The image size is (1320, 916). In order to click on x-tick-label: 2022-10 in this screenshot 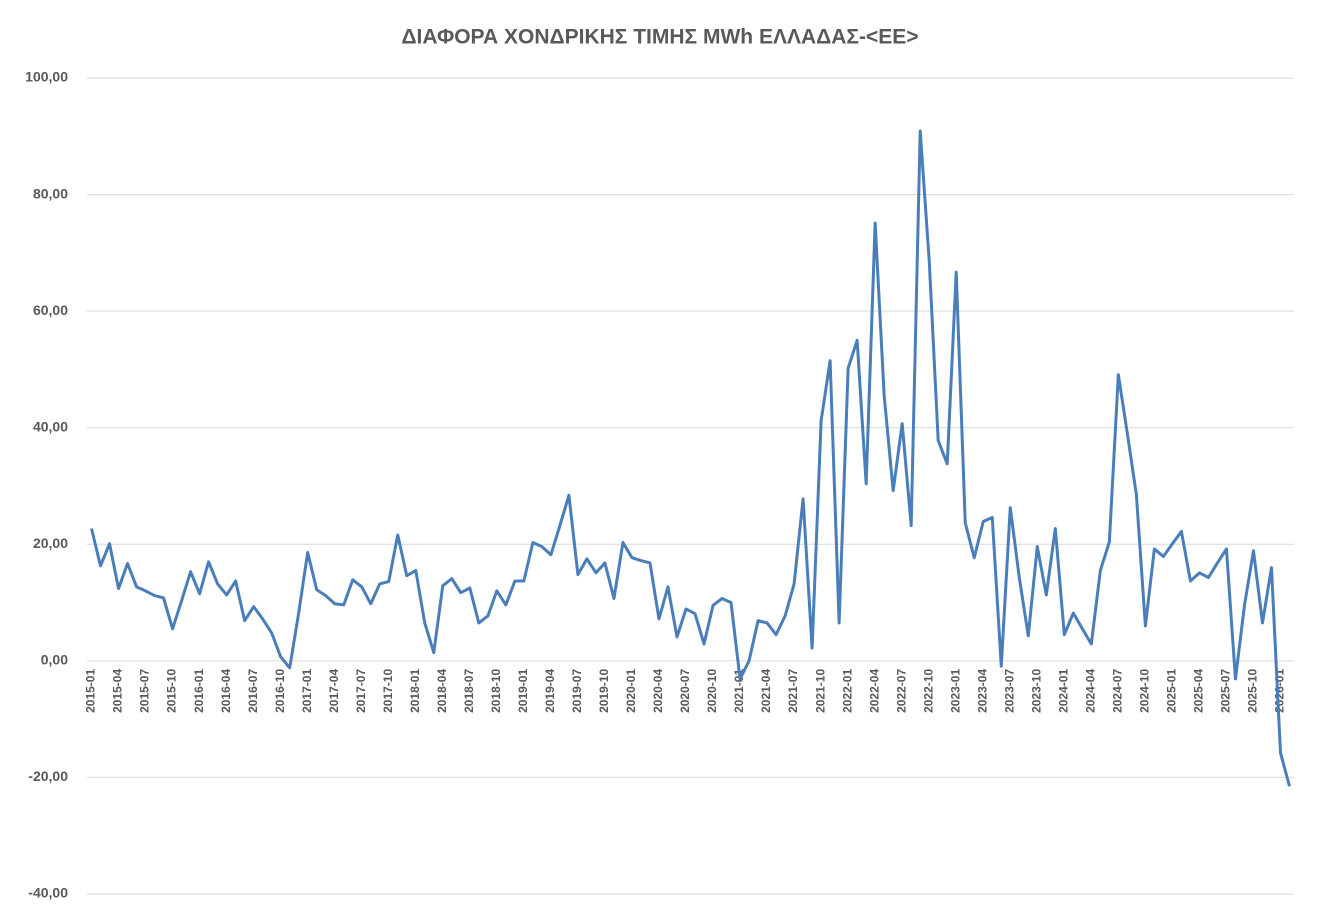, I will do `click(928, 691)`.